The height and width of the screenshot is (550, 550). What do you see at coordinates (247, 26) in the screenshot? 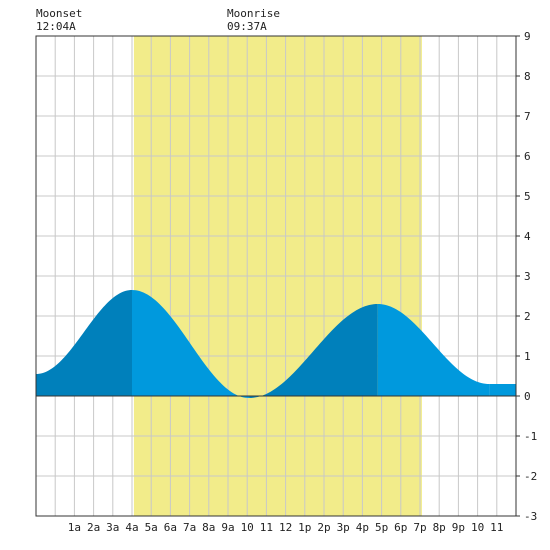
I see `moonrise-time: 09:37A` at bounding box center [247, 26].